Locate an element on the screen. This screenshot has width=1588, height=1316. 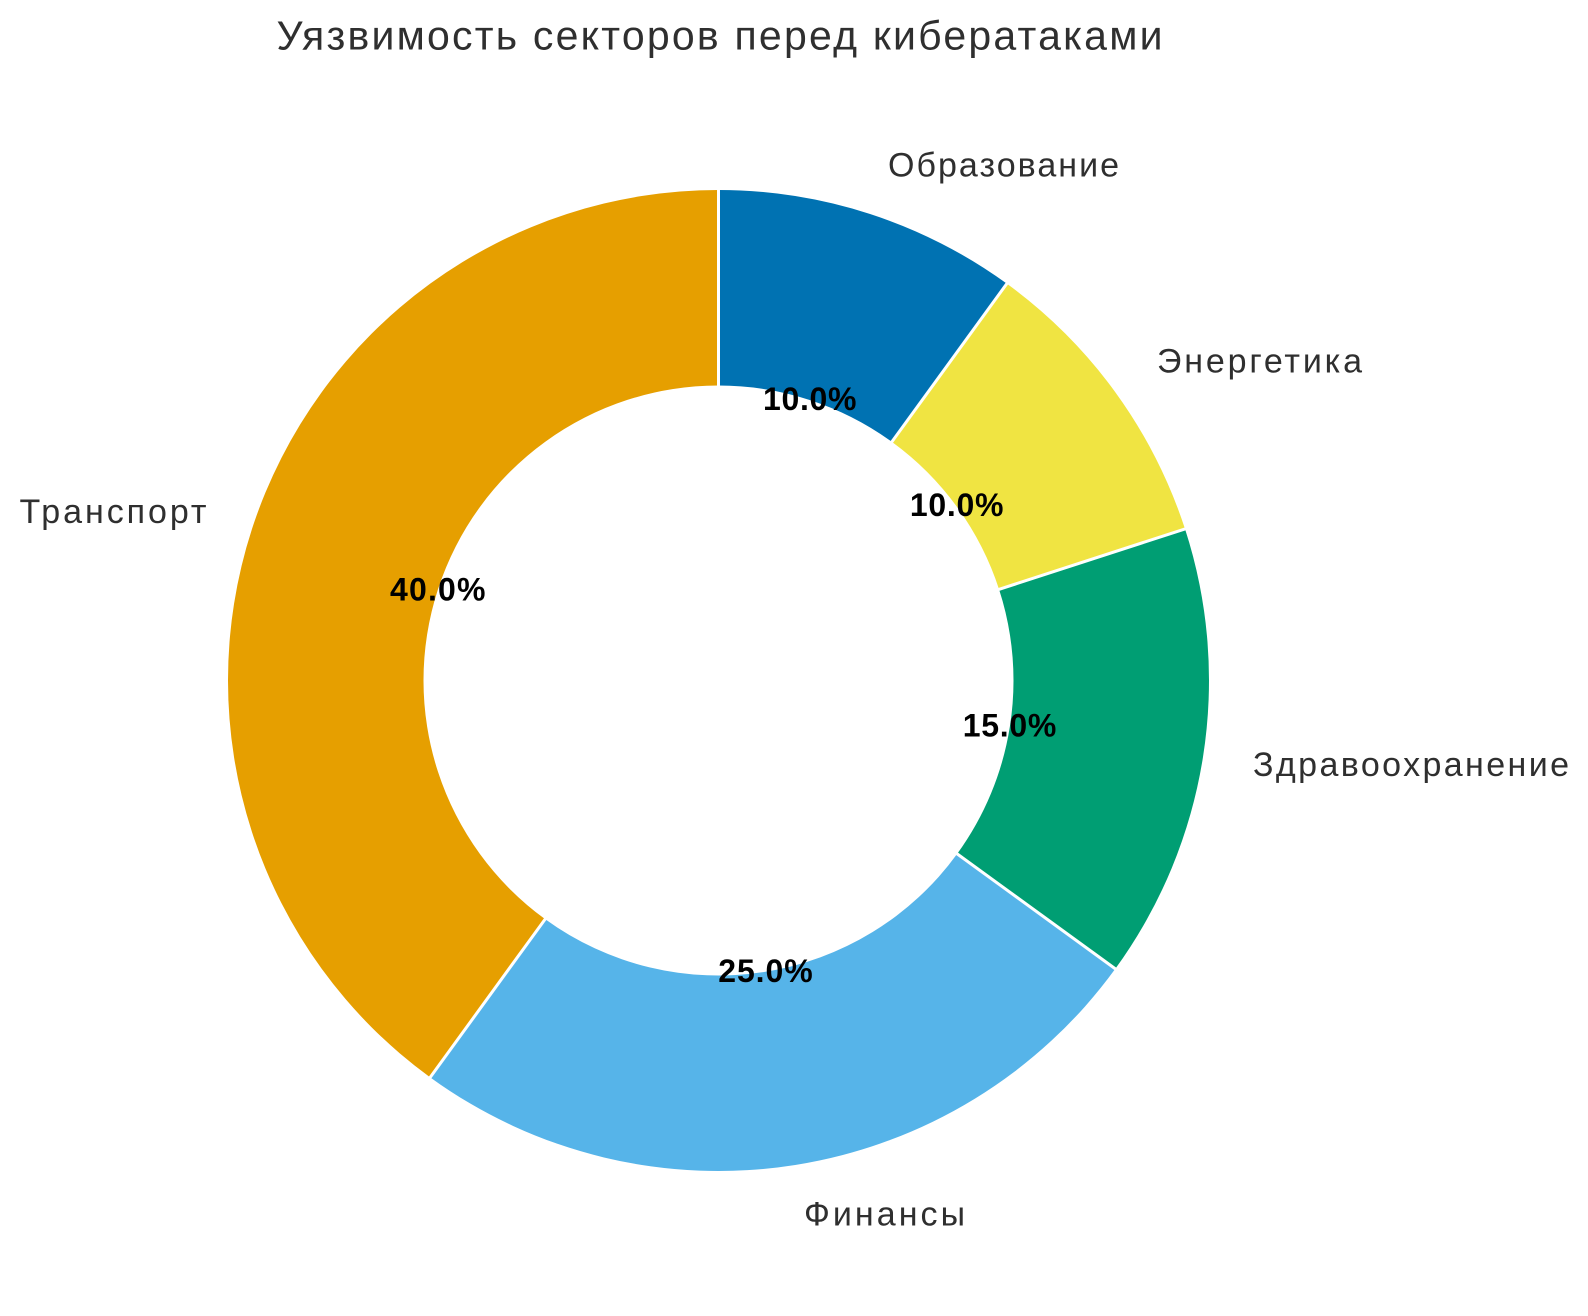
svg-text: Транспорт is located at coordinates (113, 512).